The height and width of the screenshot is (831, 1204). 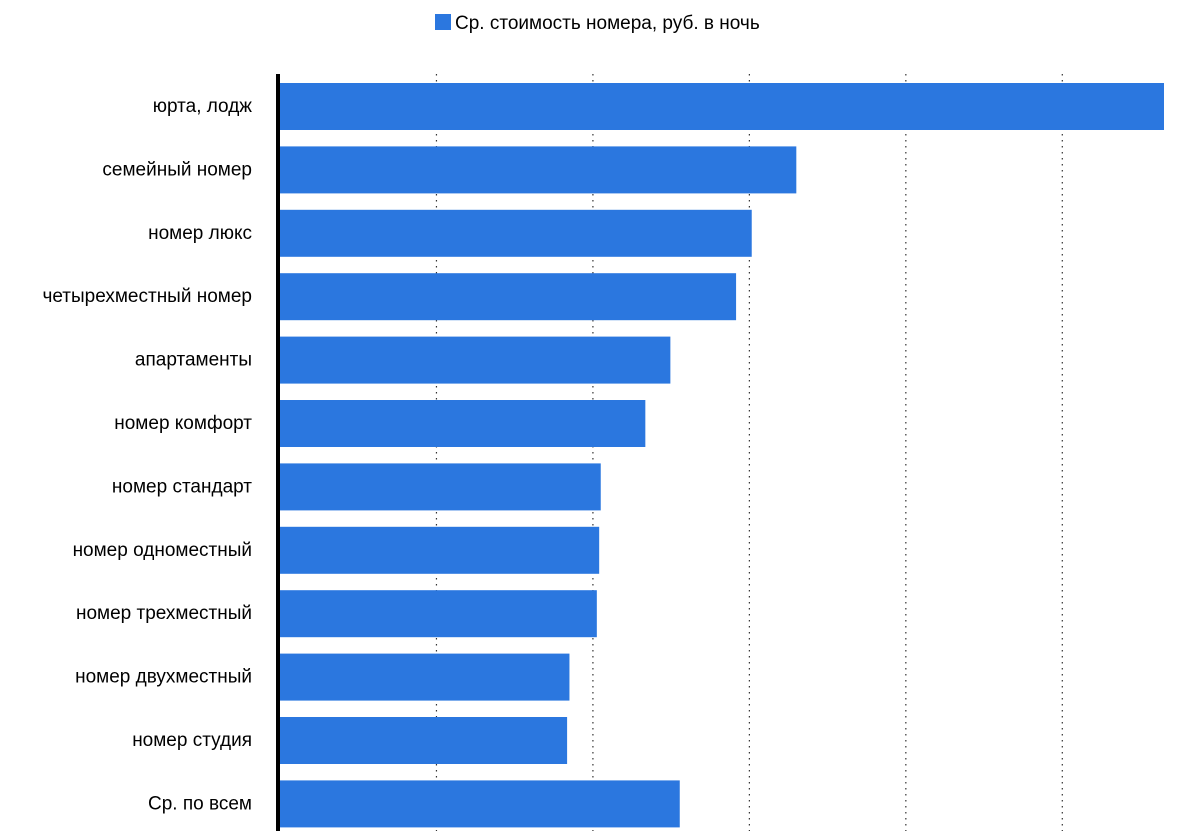 I want to click on category-label: номер трехместный, so click(x=164, y=613).